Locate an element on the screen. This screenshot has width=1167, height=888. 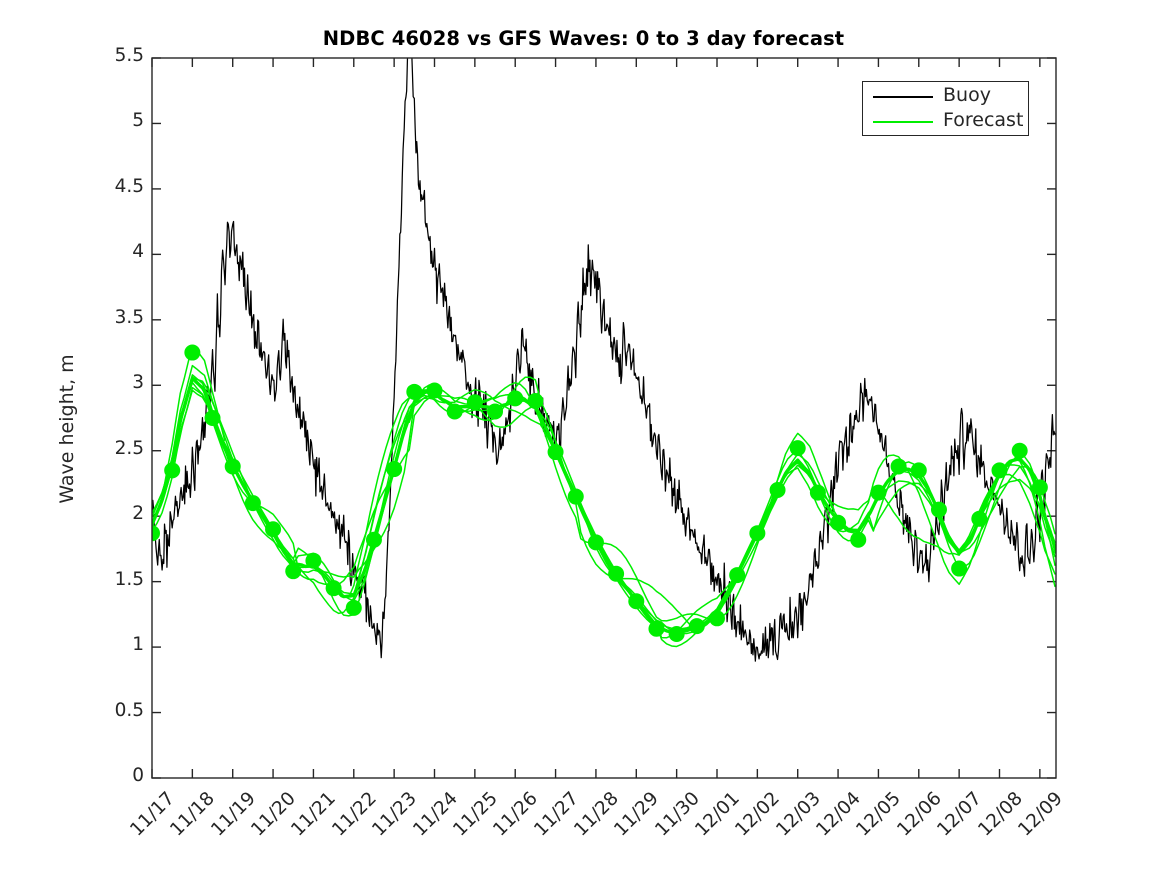
y-tick-label: 5 is located at coordinates (138, 121).